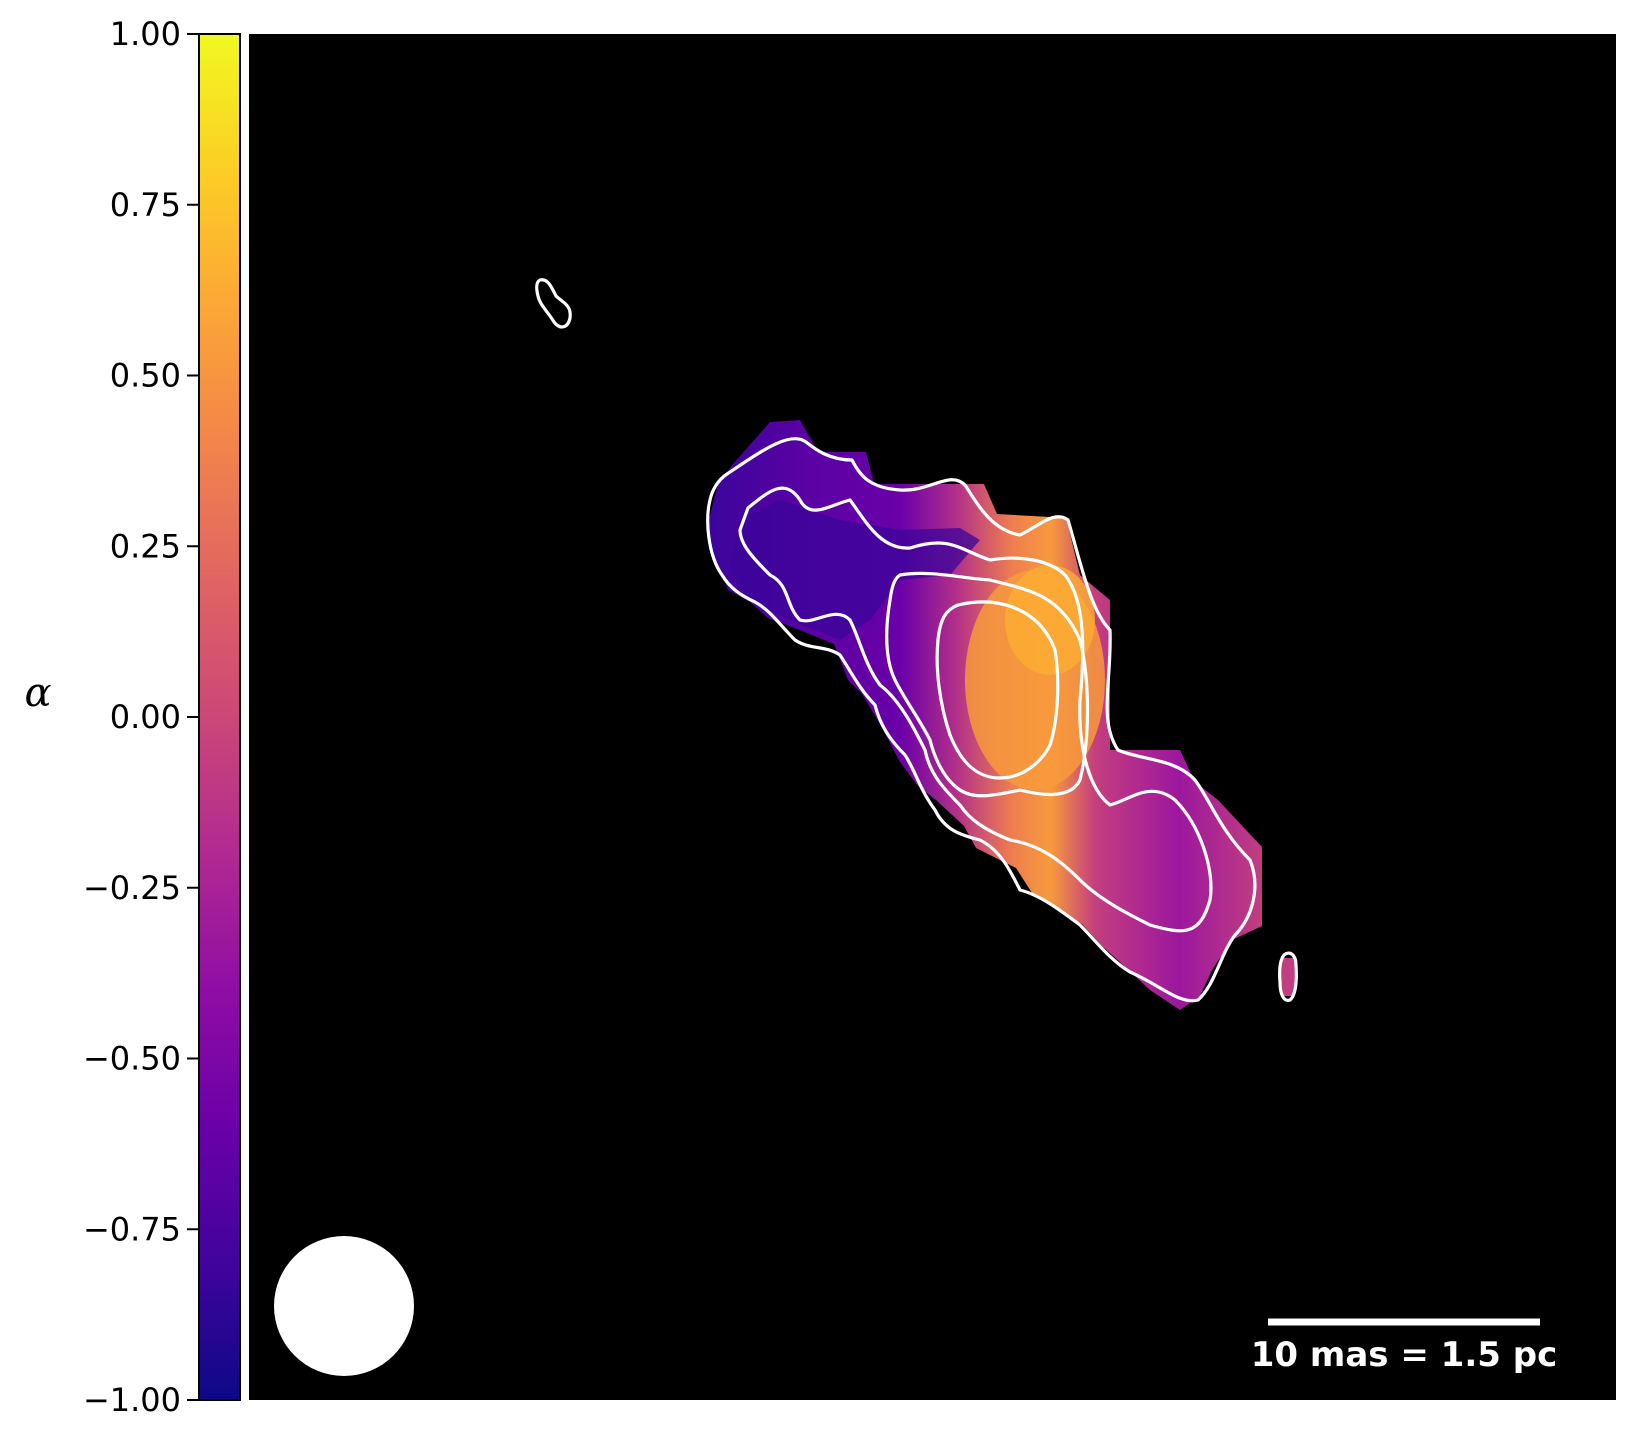  I want to click on colorbar-tick-label: 0.75, so click(145, 205).